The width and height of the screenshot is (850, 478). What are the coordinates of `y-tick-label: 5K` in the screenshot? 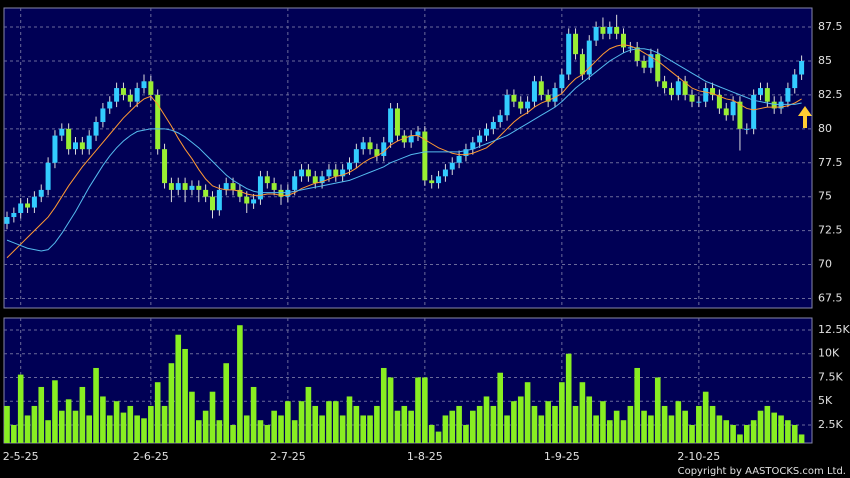 It's located at (825, 400).